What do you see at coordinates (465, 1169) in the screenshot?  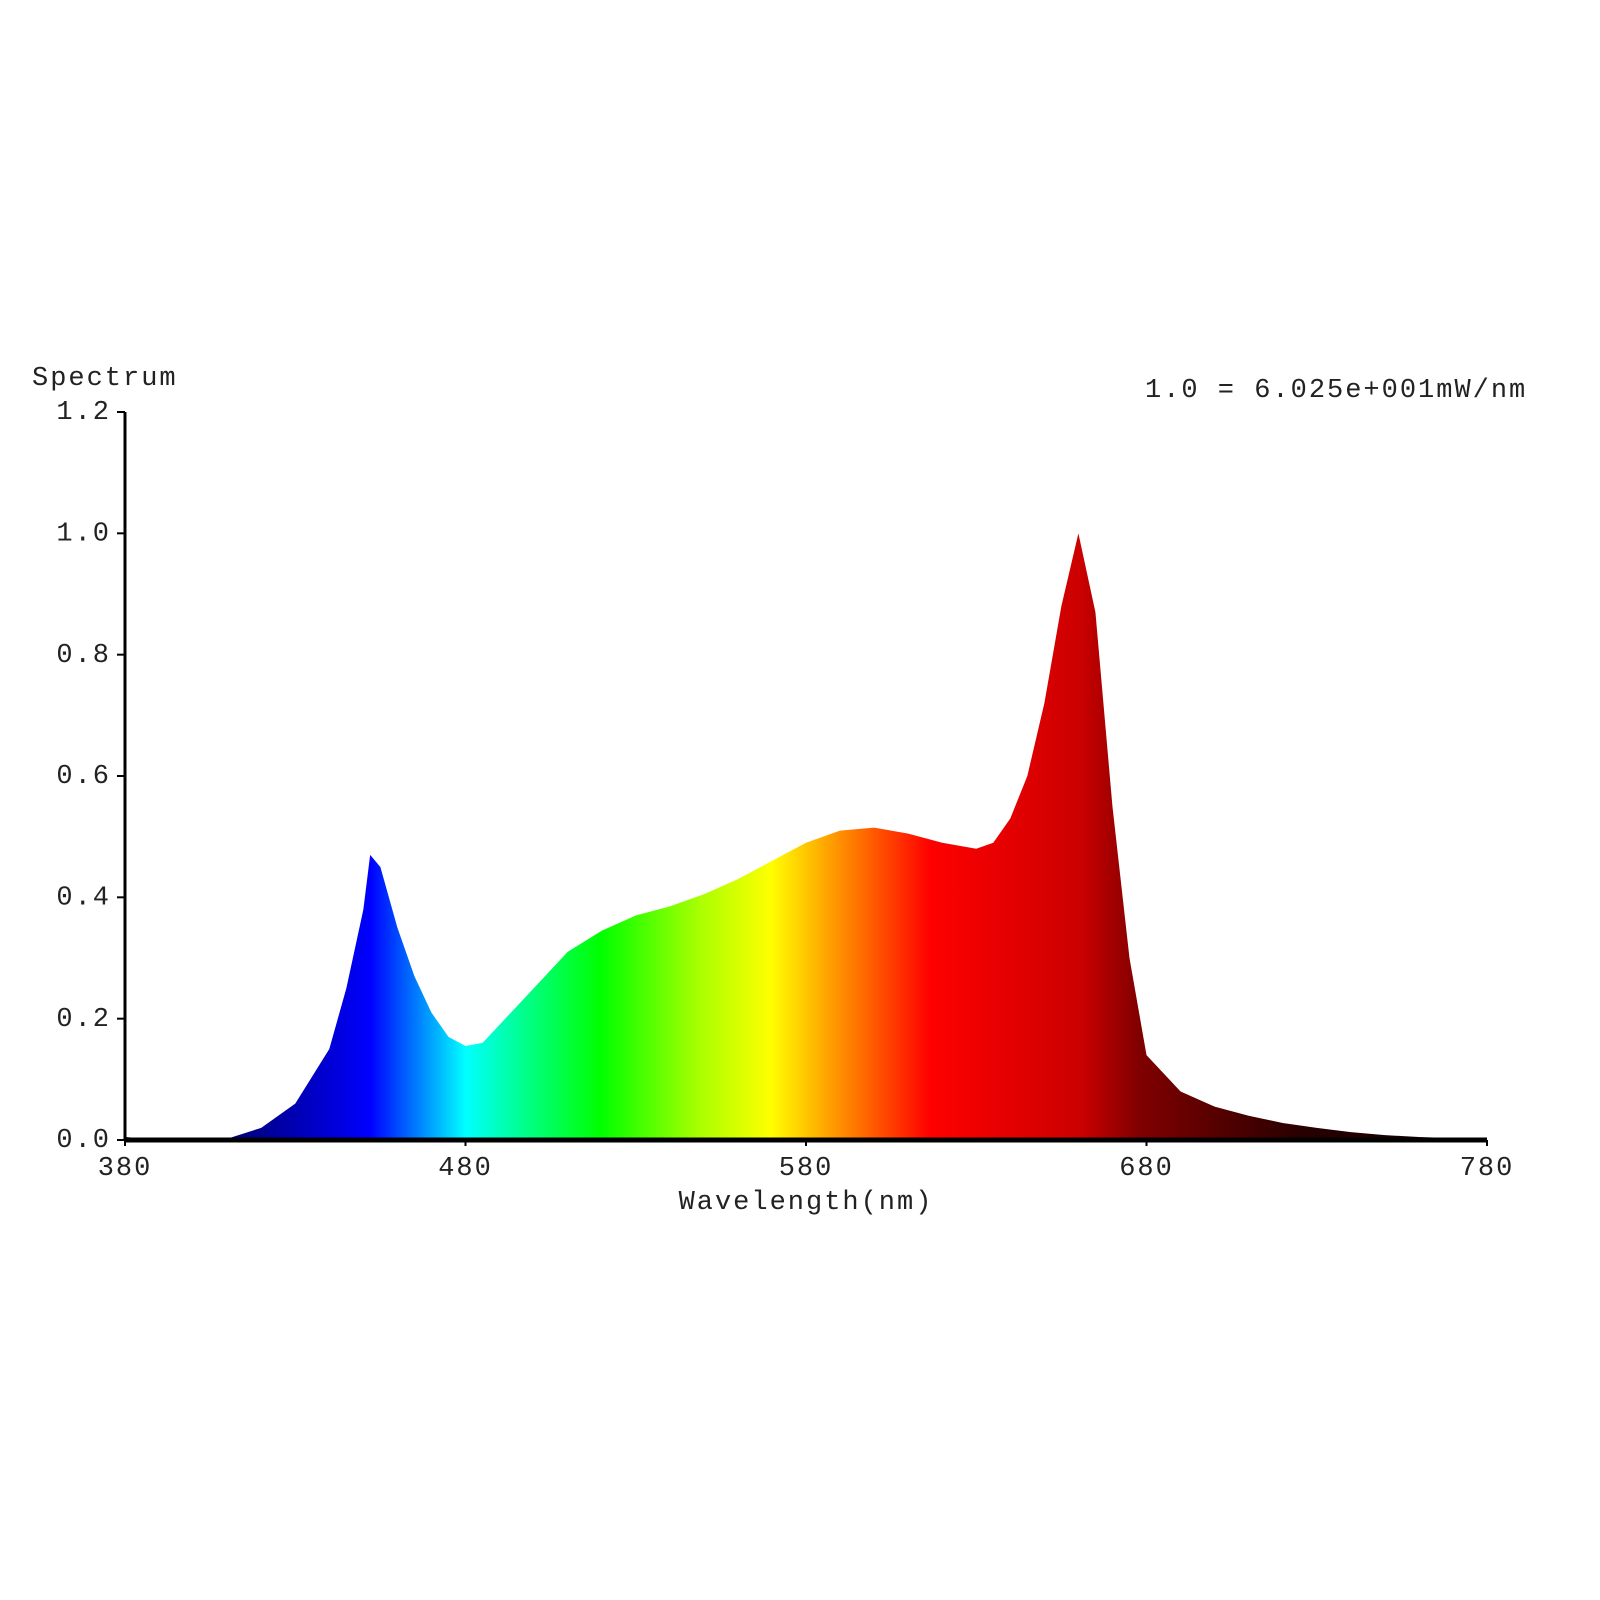 I see `x-tick-label: 480` at bounding box center [465, 1169].